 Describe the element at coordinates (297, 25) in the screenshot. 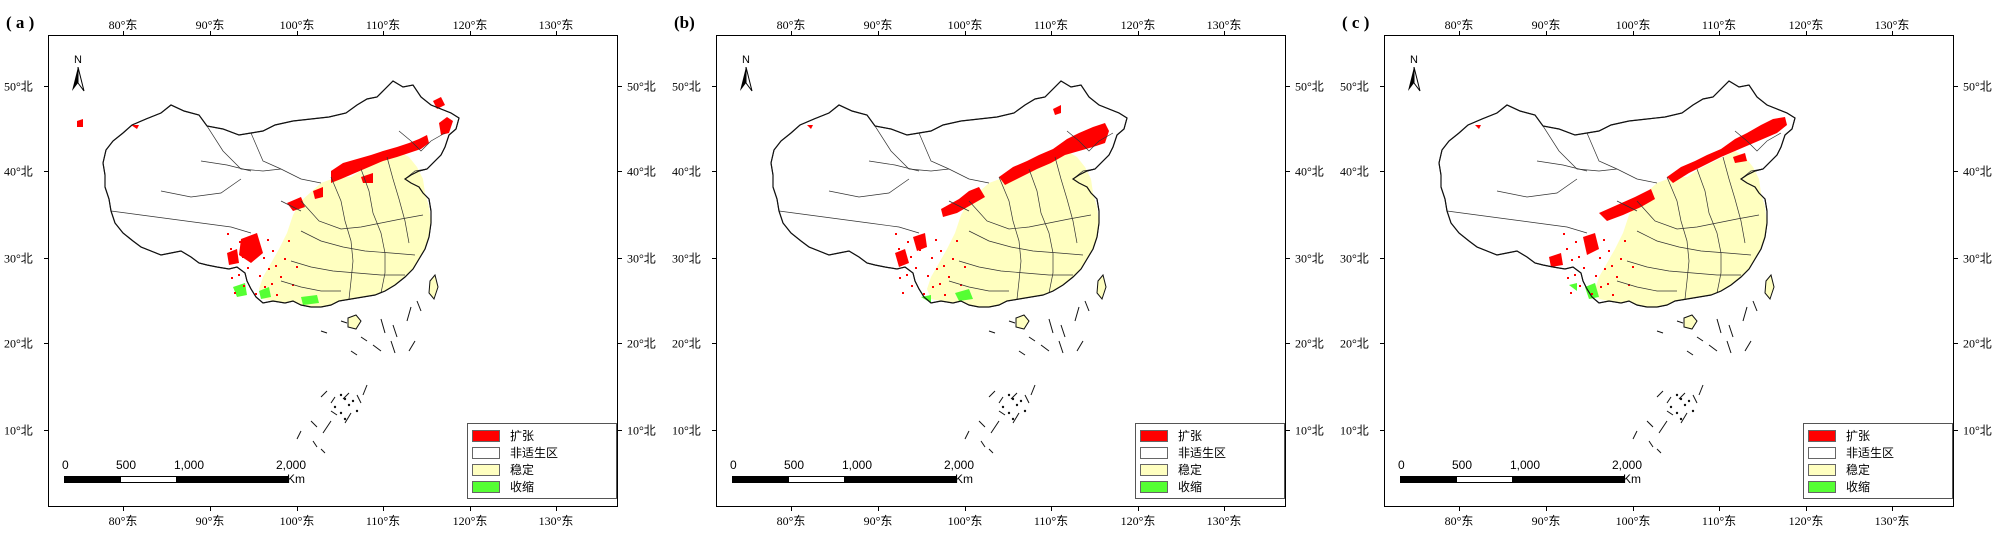

I see `longitude-tick-label-top: 100°东` at that location.